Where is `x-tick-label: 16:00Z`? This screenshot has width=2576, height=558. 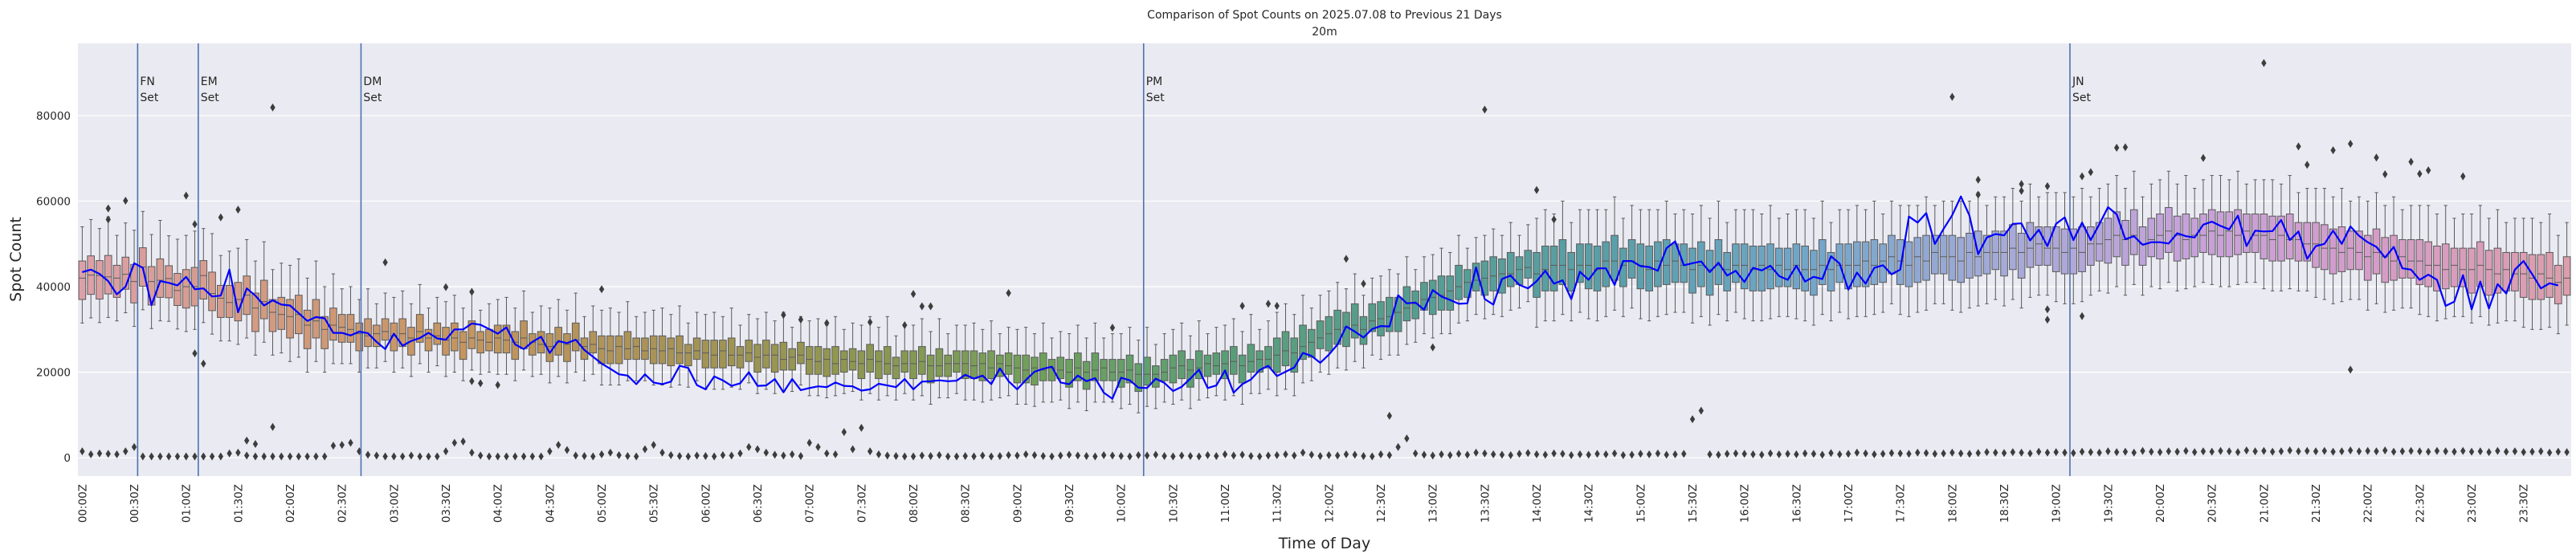
x-tick-label: 16:00Z is located at coordinates (1745, 503).